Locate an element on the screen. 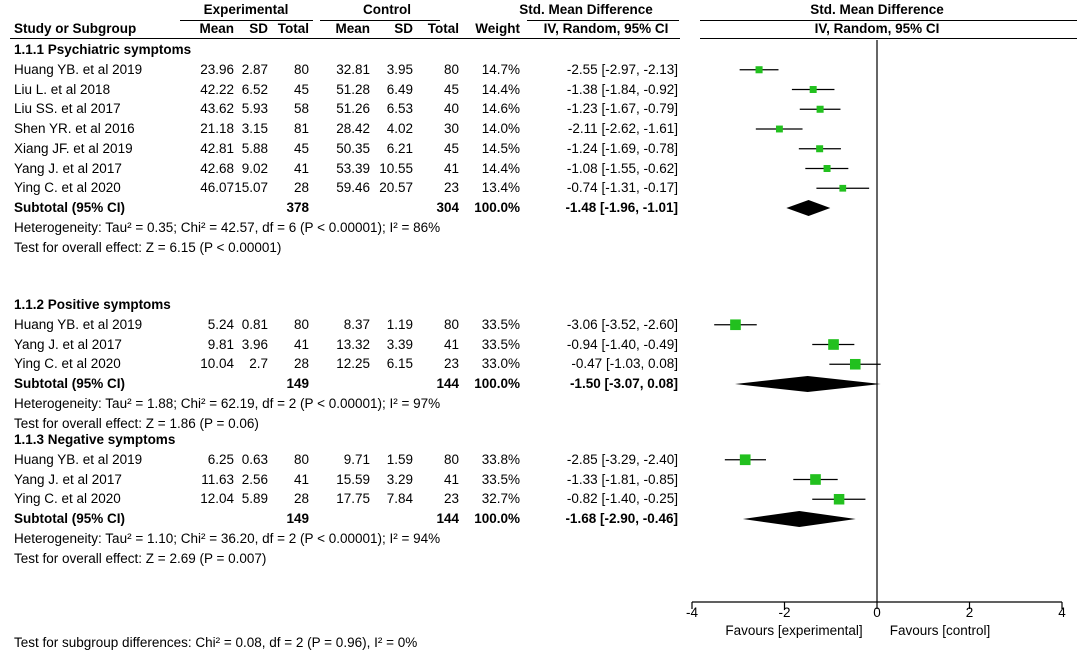 This screenshot has height=652, width=1084. study-sd1: 5.89 is located at coordinates (254, 499).